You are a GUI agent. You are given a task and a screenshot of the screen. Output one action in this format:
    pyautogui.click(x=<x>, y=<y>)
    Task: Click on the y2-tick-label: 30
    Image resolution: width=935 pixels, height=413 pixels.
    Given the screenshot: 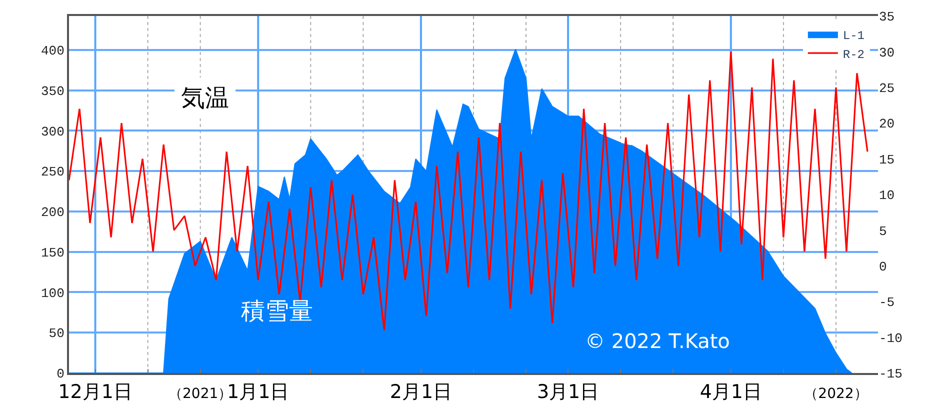 What is the action you would take?
    pyautogui.click(x=887, y=52)
    